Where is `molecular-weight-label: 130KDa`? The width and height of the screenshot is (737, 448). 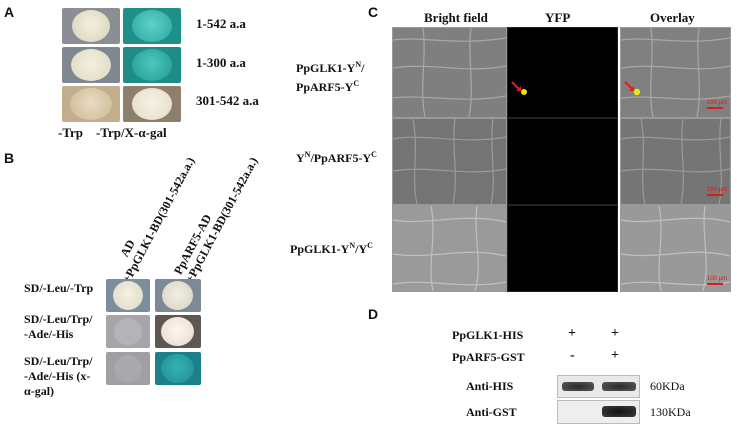
molecular-weight-label: 130KDa is located at coordinates (670, 412).